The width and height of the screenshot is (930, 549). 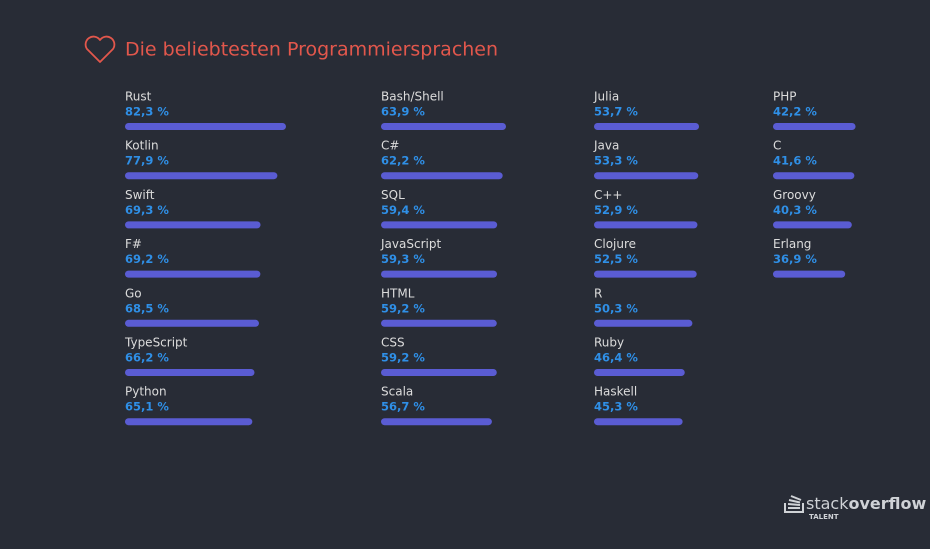 I want to click on category-label: JavaScript, so click(x=410, y=244).